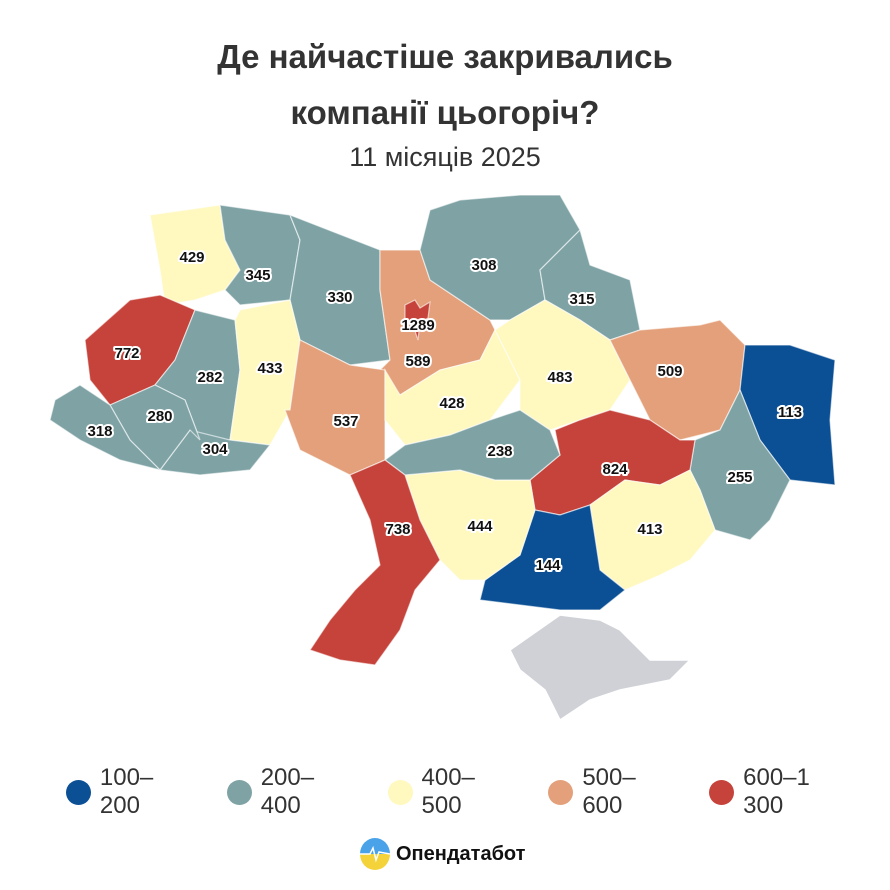 This screenshot has width=890, height=890. What do you see at coordinates (480, 526) in the screenshot?
I see `region-mykolaiv-value-label: 444` at bounding box center [480, 526].